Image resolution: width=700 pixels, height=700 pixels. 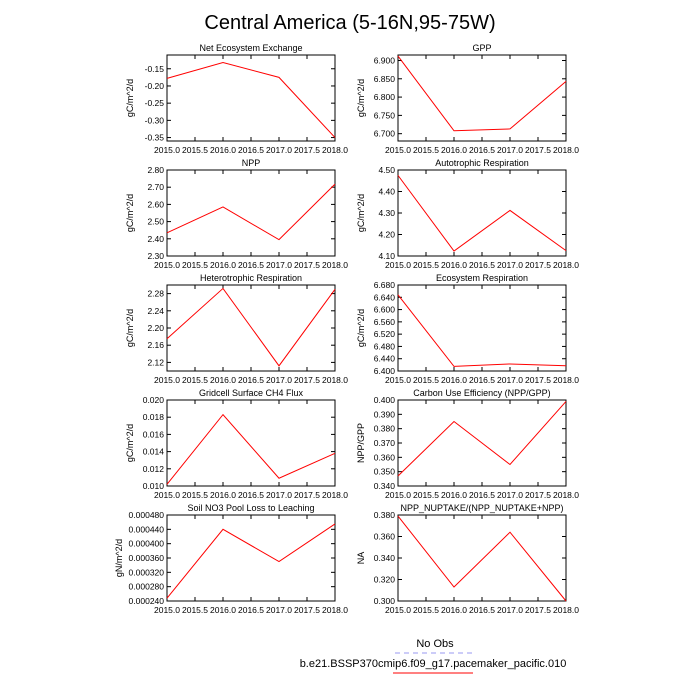 I want to click on y-tick-label: 0.010, so click(x=154, y=486).